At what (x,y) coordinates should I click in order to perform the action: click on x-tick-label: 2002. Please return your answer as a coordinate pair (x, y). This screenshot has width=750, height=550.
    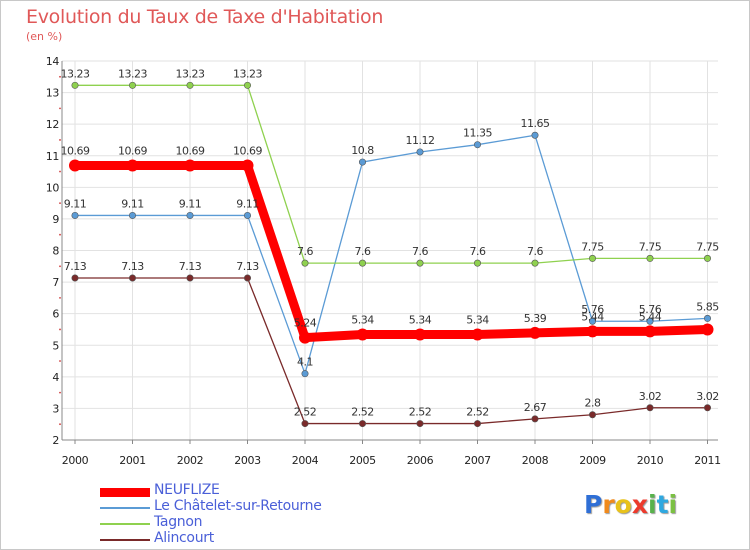
    Looking at the image, I should click on (190, 460).